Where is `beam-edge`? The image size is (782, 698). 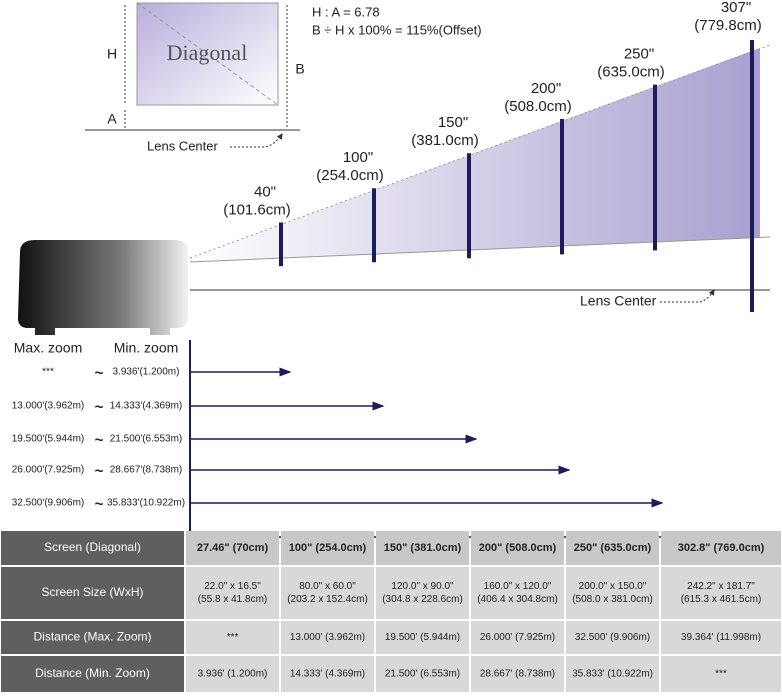
beam-edge is located at coordinates (480, 249).